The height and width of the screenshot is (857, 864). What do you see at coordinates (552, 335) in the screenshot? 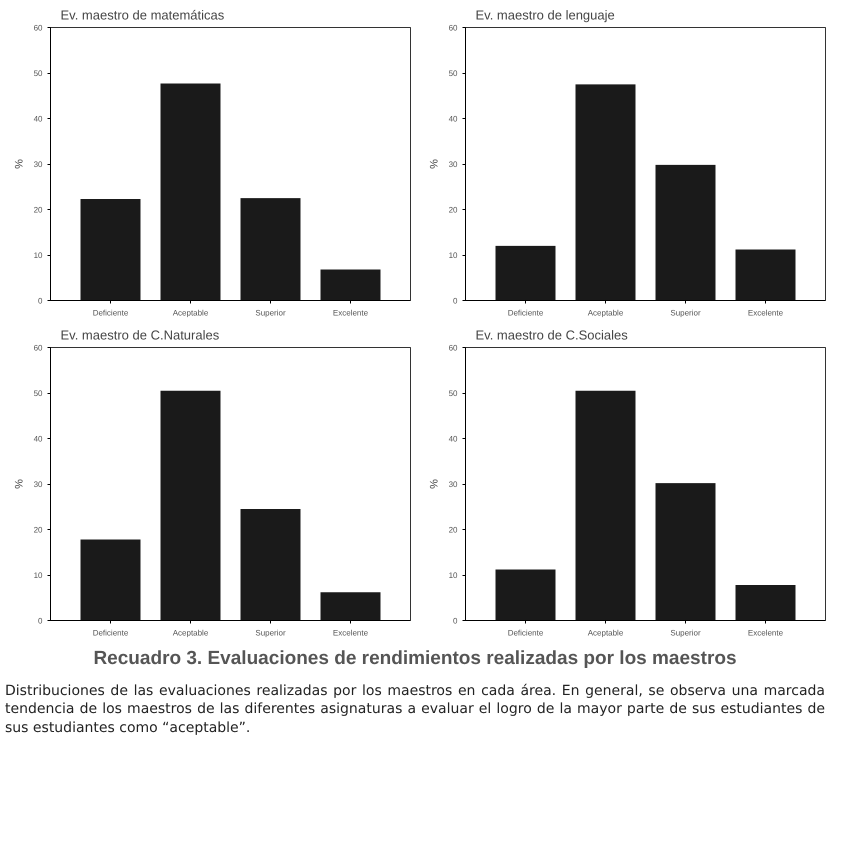
I see `chart-title: Ev. maestro de C.Sociales` at bounding box center [552, 335].